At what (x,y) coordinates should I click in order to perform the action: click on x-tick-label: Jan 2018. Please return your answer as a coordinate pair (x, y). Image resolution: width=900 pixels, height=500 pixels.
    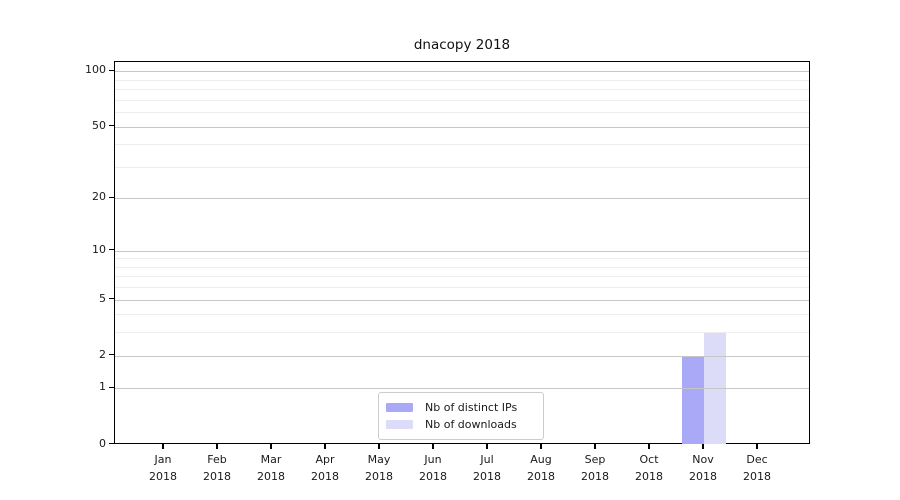
    Looking at the image, I should click on (163, 468).